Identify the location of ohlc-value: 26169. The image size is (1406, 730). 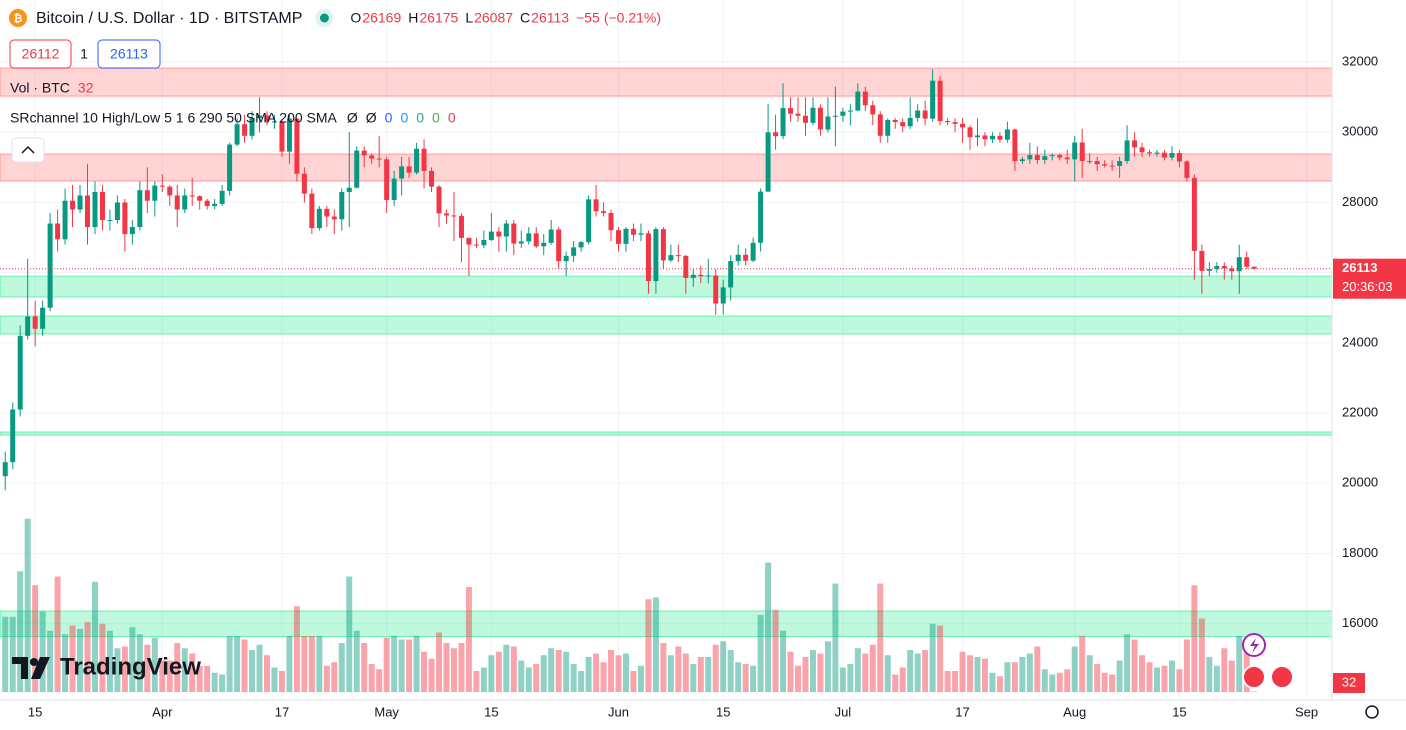
(381, 18).